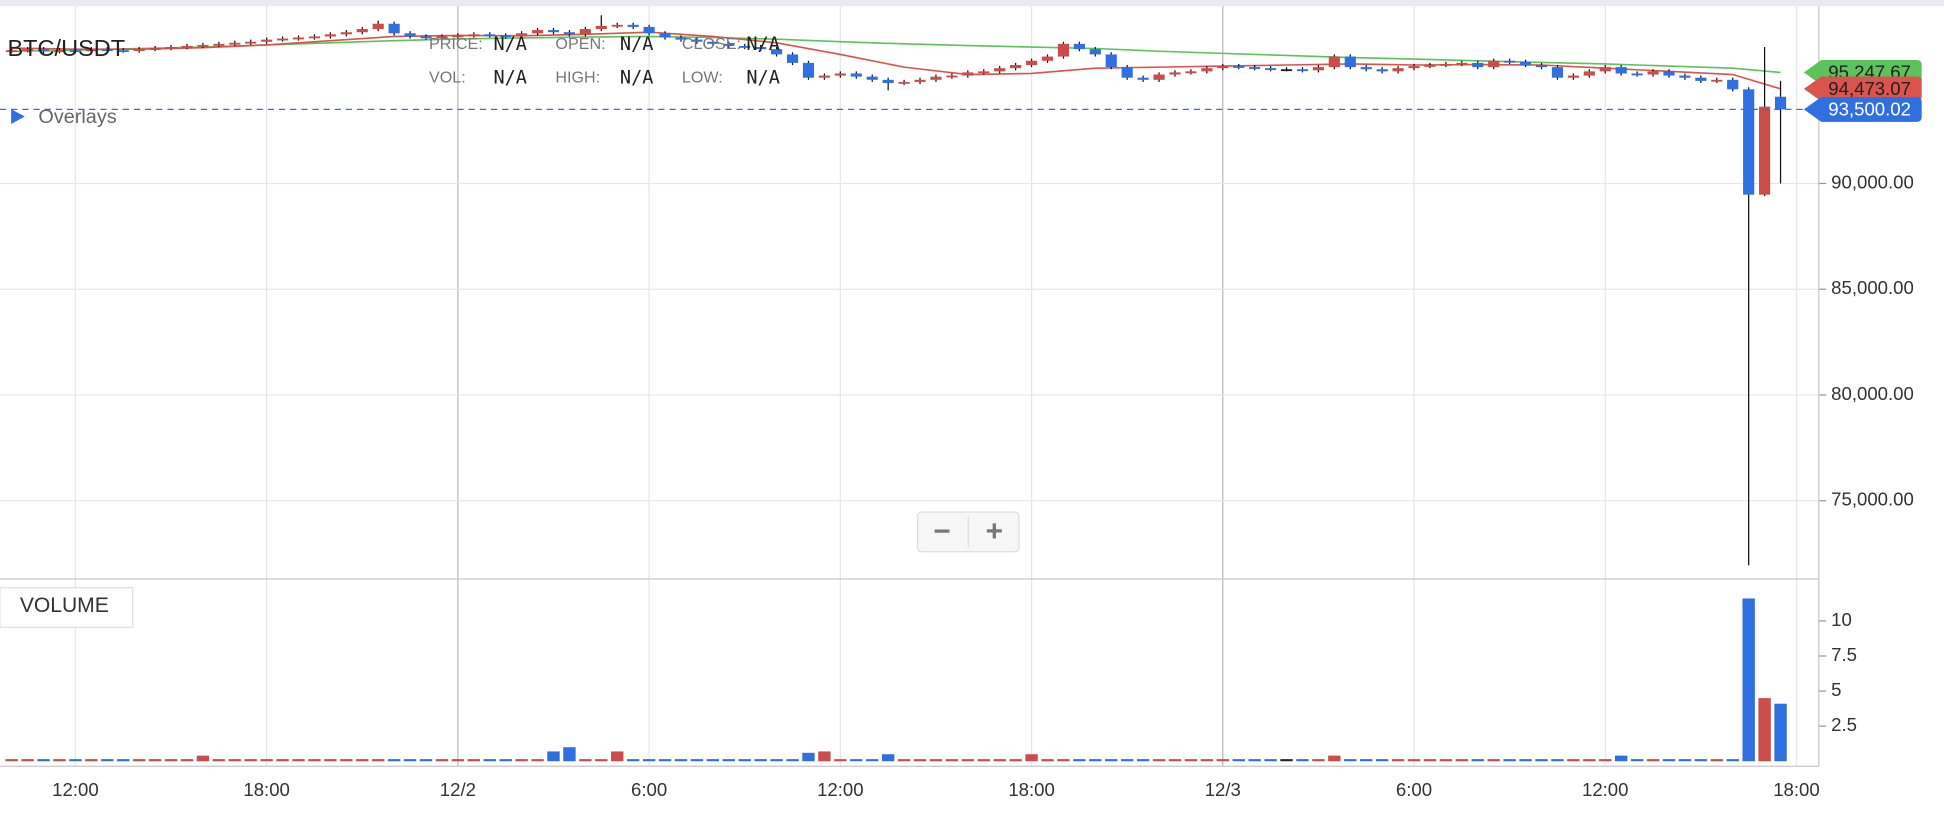  I want to click on price-tag-label: 94,473.07, so click(1869, 88).